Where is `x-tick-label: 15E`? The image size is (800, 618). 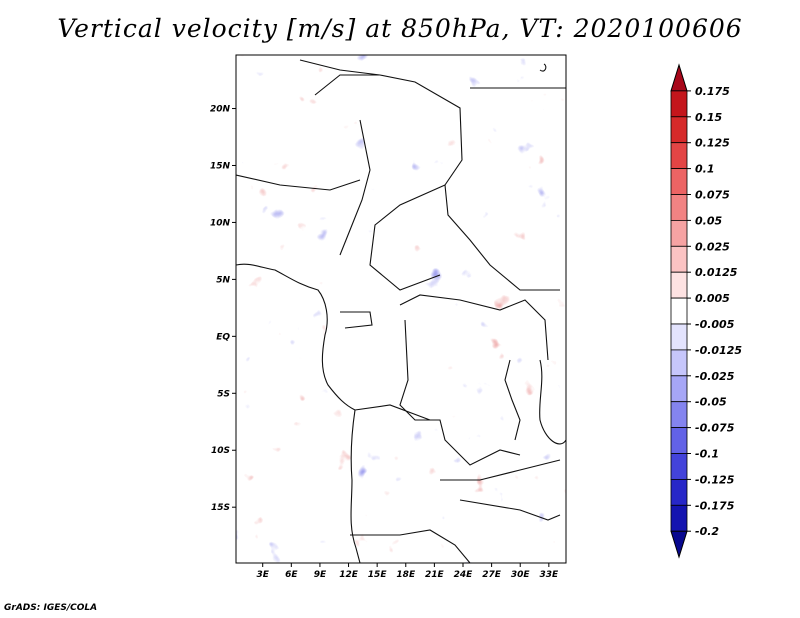 x-tick-label: 15E is located at coordinates (378, 575).